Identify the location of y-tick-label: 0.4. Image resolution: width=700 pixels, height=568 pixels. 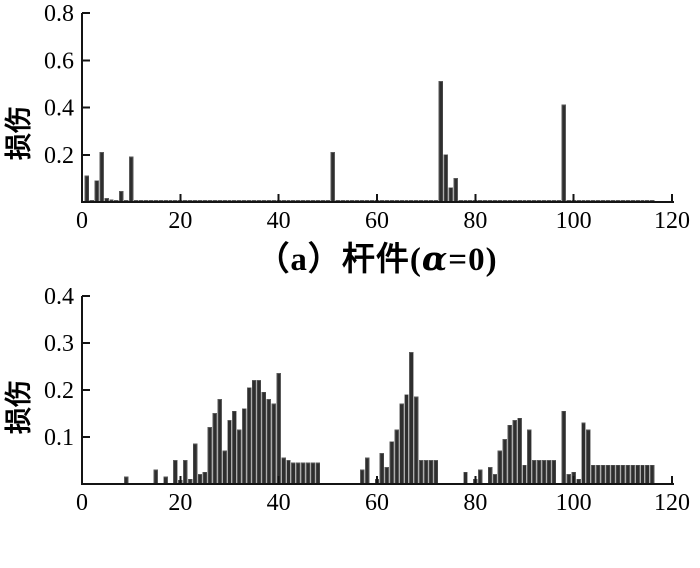
(59, 297).